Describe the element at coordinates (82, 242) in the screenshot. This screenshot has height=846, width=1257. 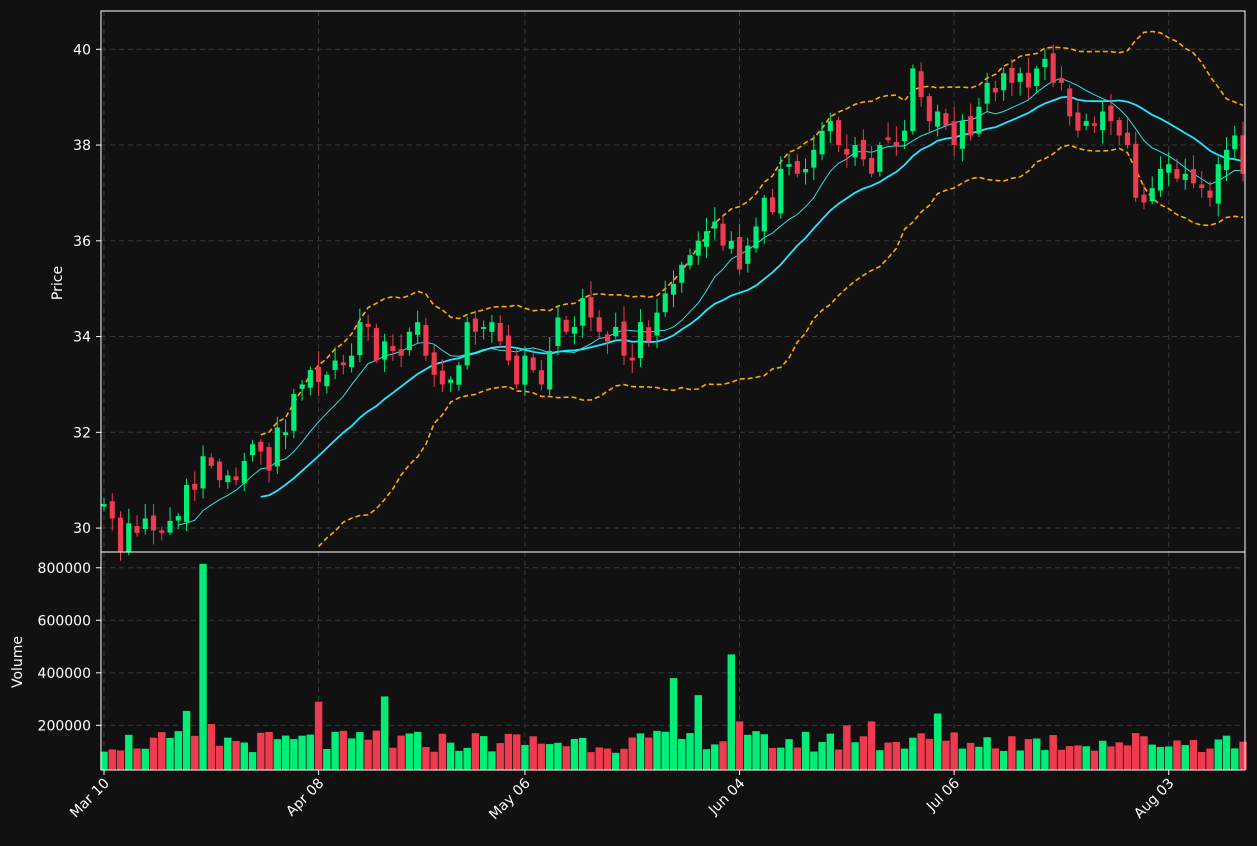
I see `price-tick-label: 36` at that location.